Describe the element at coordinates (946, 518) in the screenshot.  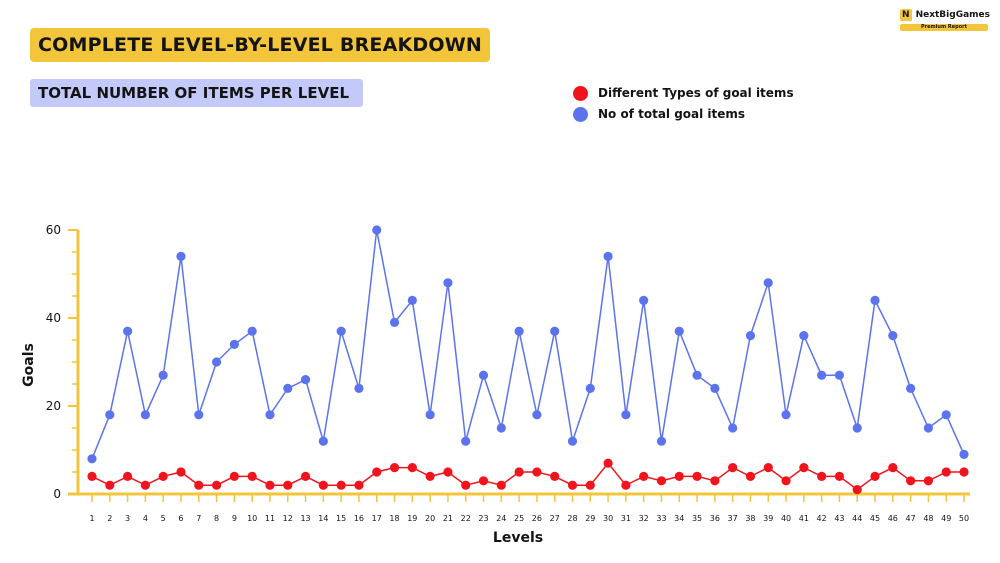
I see `x-tick-label-49: 49` at that location.